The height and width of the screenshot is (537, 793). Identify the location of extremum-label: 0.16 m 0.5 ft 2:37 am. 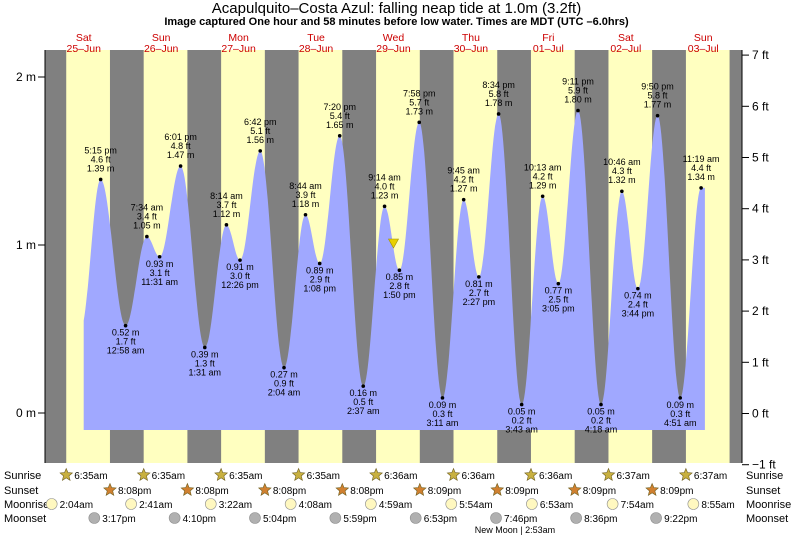
(363, 402).